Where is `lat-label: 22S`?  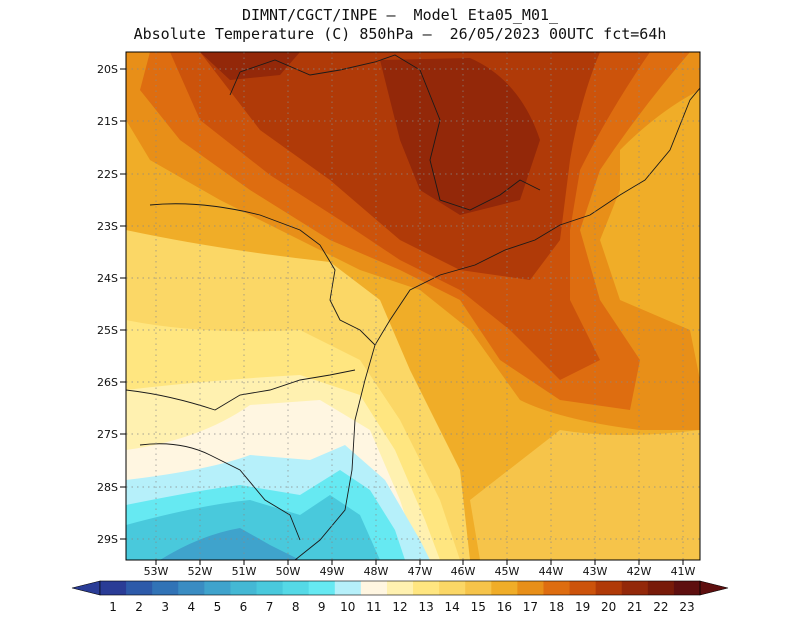 lat-label: 22S is located at coordinates (107, 174).